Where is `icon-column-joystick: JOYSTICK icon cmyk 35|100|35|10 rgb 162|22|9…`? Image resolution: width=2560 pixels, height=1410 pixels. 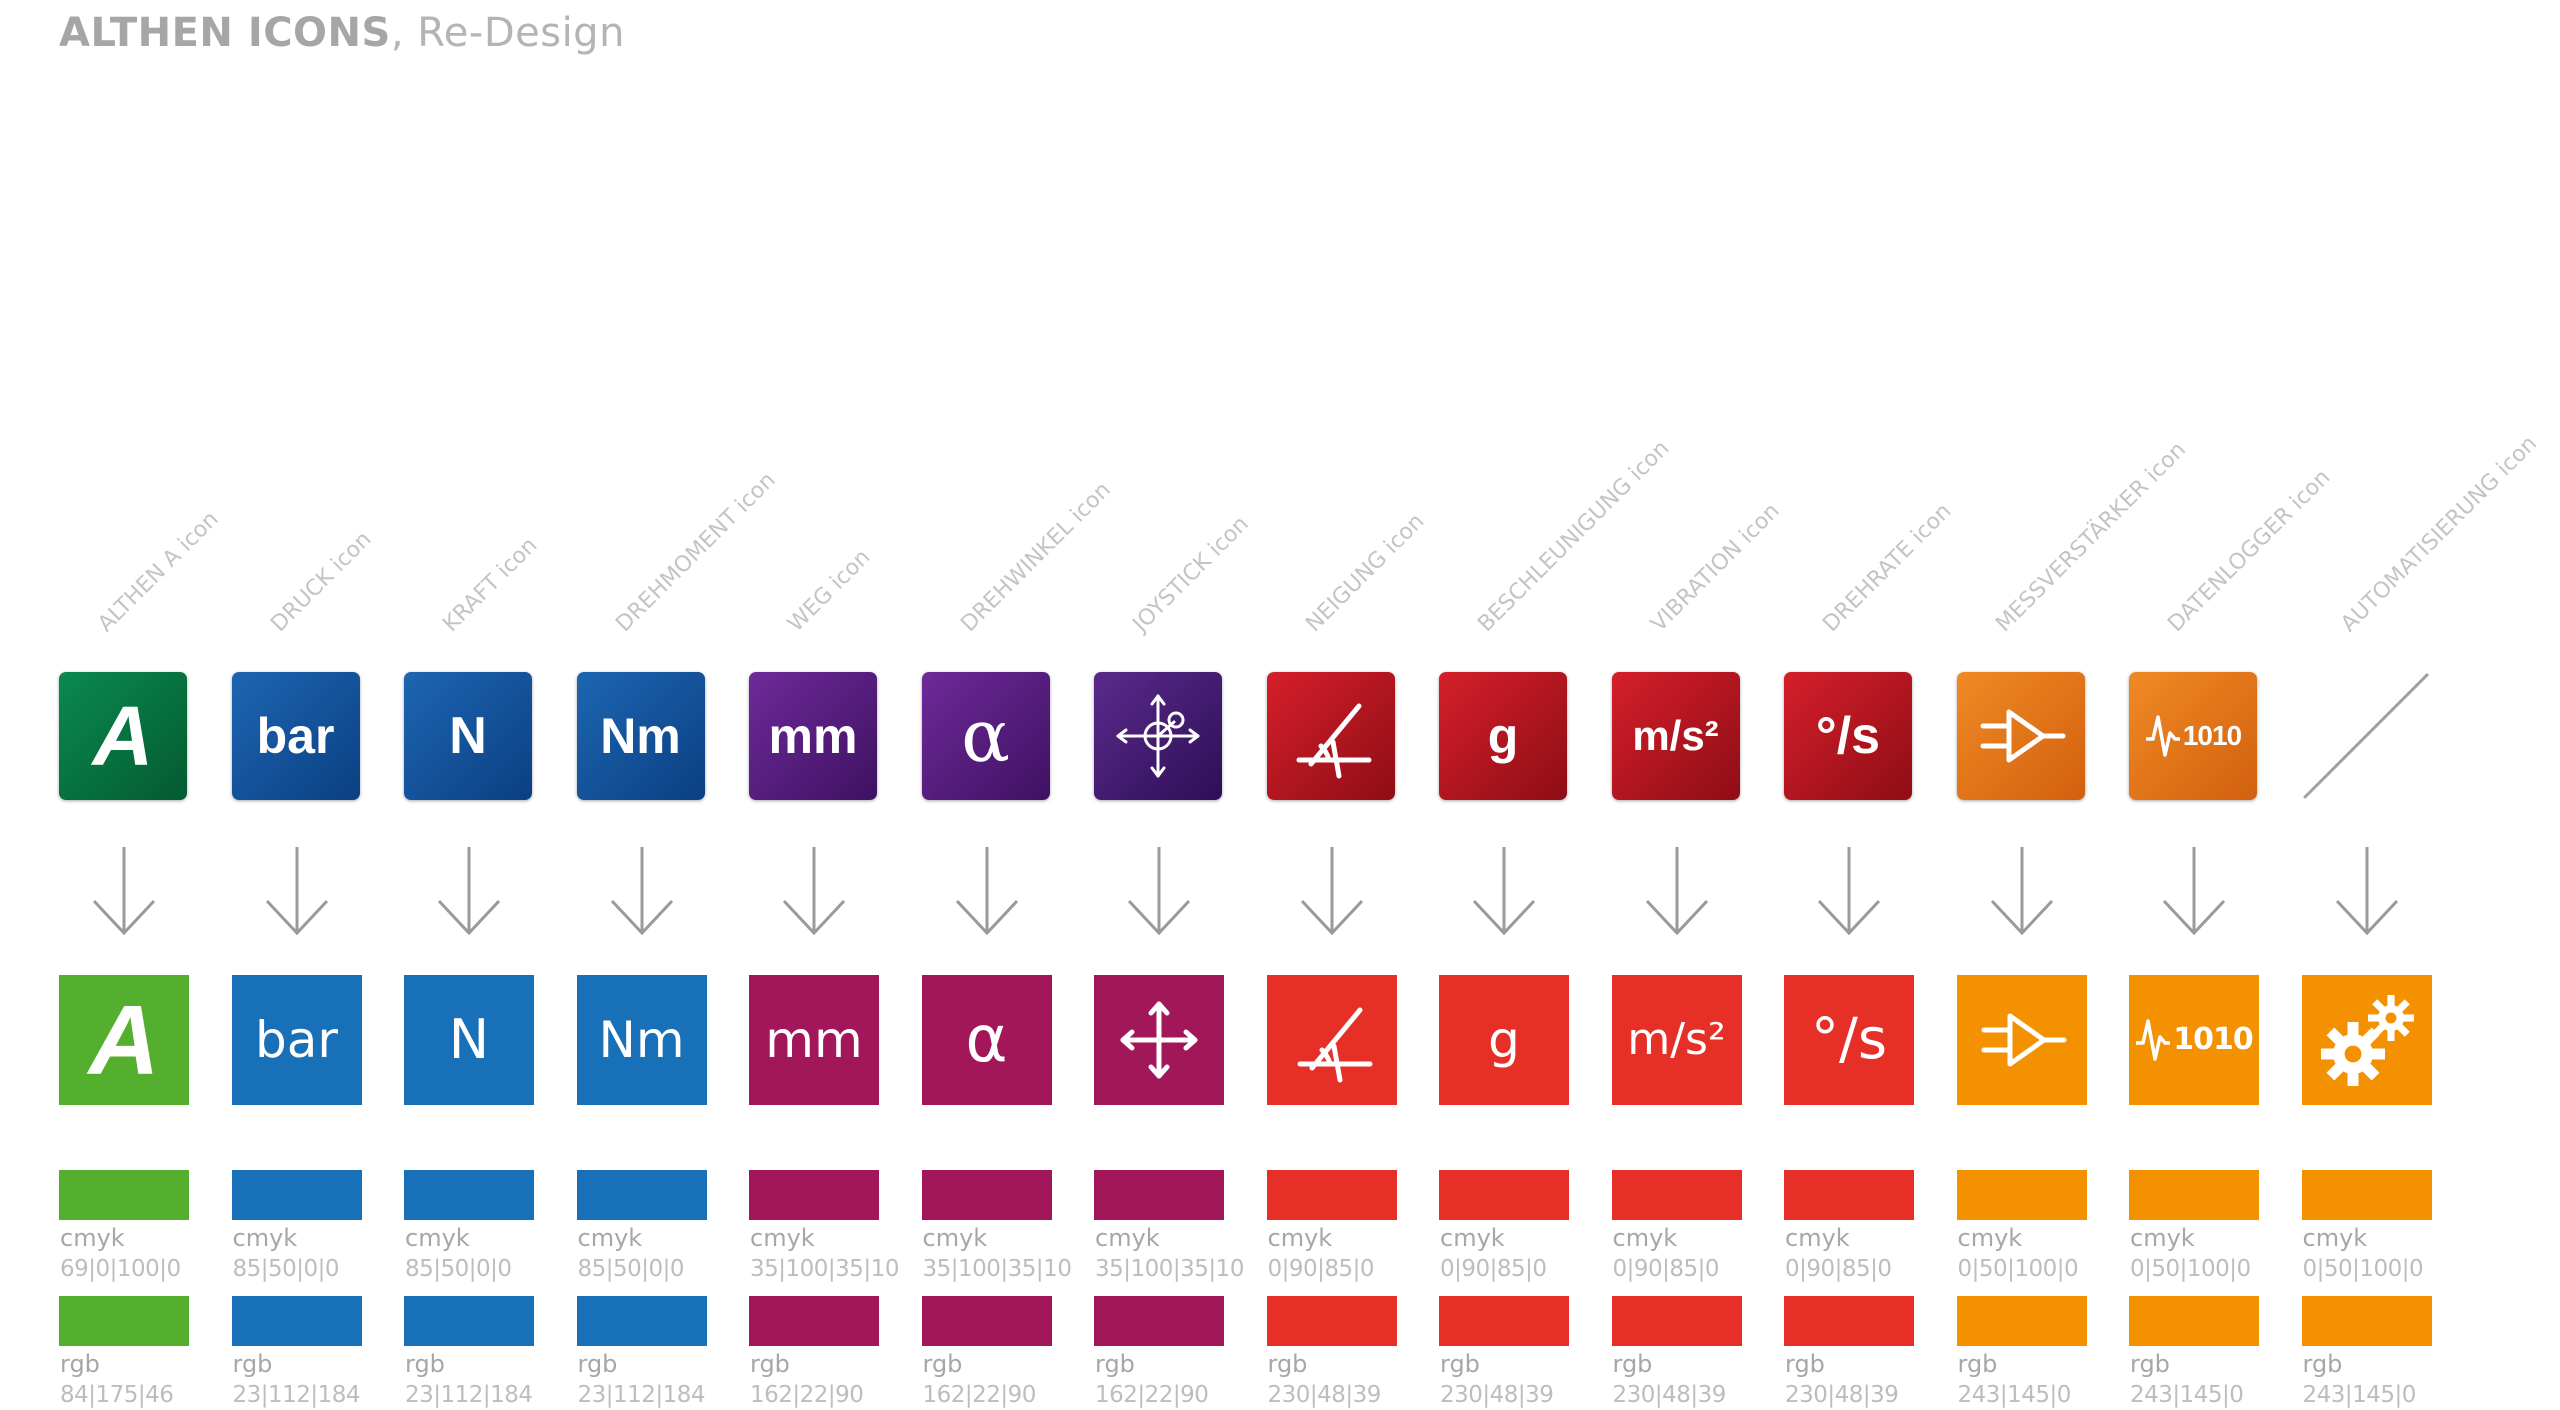 icon-column-joystick: JOYSTICK icon cmyk 35|100|35|10 rgb 162|22|9… is located at coordinates (1174, 705).